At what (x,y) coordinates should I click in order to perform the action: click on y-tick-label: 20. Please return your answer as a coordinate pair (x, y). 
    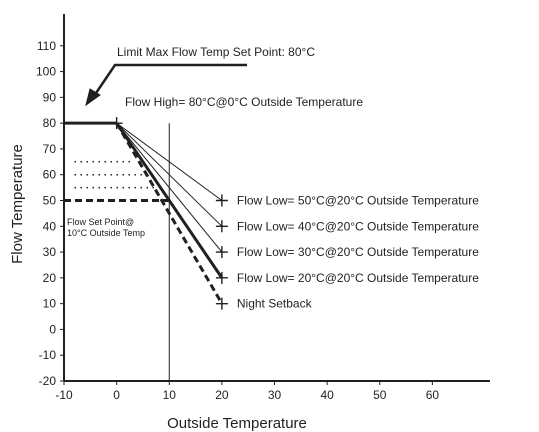
    Looking at the image, I should click on (50, 278).